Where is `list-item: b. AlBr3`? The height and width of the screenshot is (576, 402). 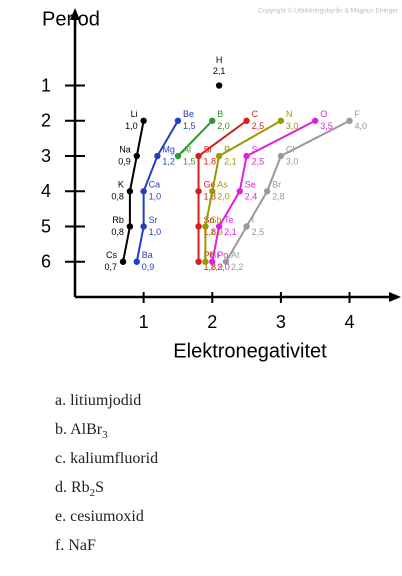
list-item: b. AlBr3 is located at coordinates (106, 429).